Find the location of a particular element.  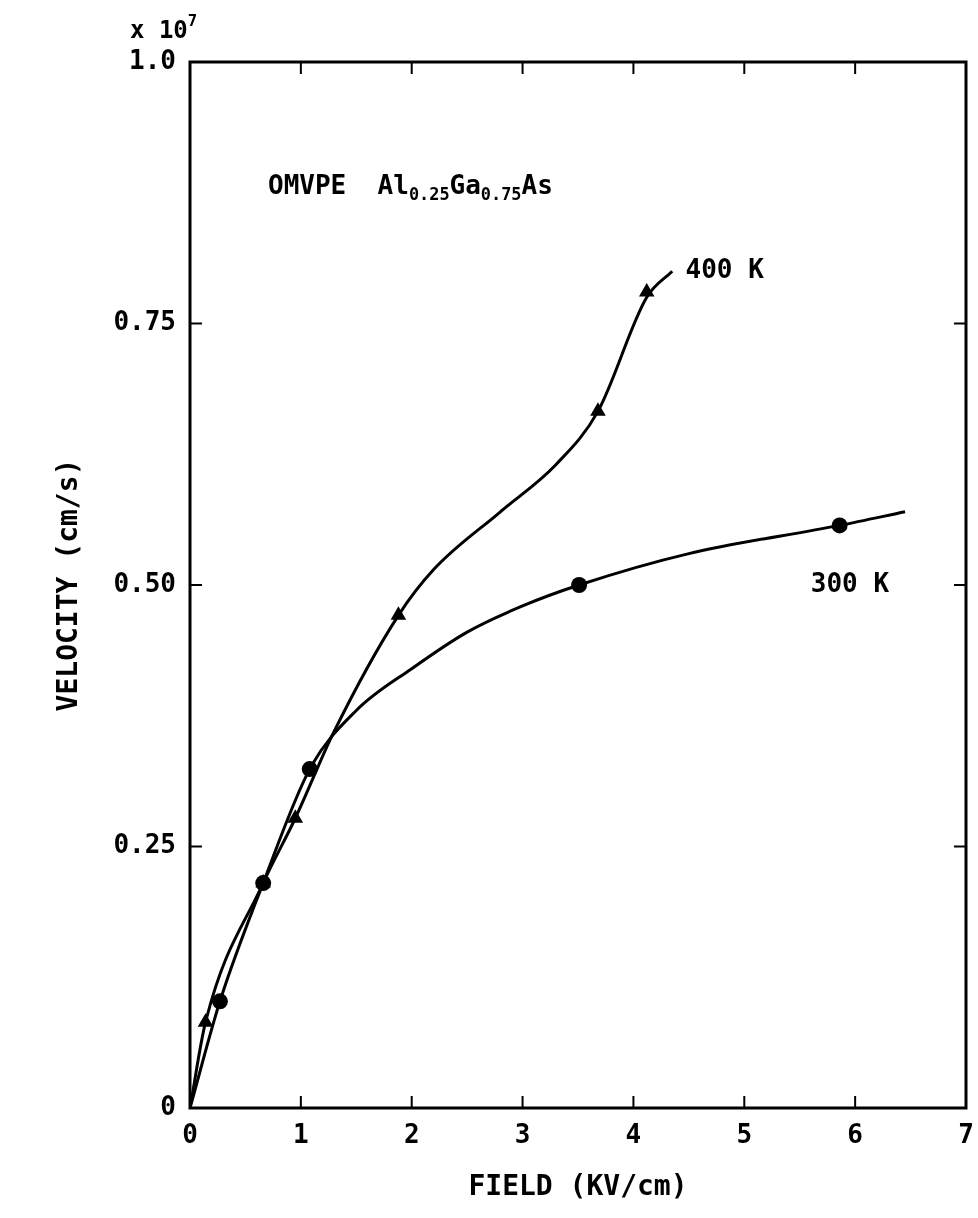

x-tick-label: 6 is located at coordinates (855, 1133).